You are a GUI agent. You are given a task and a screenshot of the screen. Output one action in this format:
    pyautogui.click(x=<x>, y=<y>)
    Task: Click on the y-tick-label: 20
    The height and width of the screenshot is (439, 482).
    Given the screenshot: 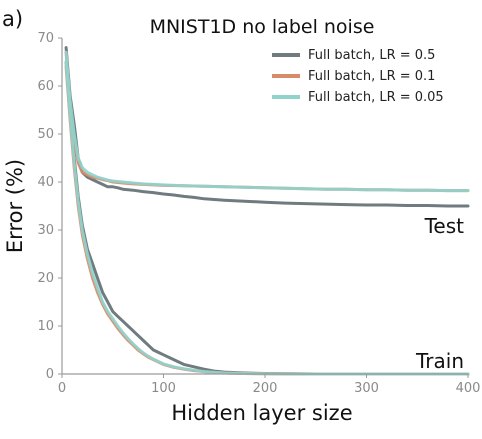 What is the action you would take?
    pyautogui.click(x=45, y=278)
    